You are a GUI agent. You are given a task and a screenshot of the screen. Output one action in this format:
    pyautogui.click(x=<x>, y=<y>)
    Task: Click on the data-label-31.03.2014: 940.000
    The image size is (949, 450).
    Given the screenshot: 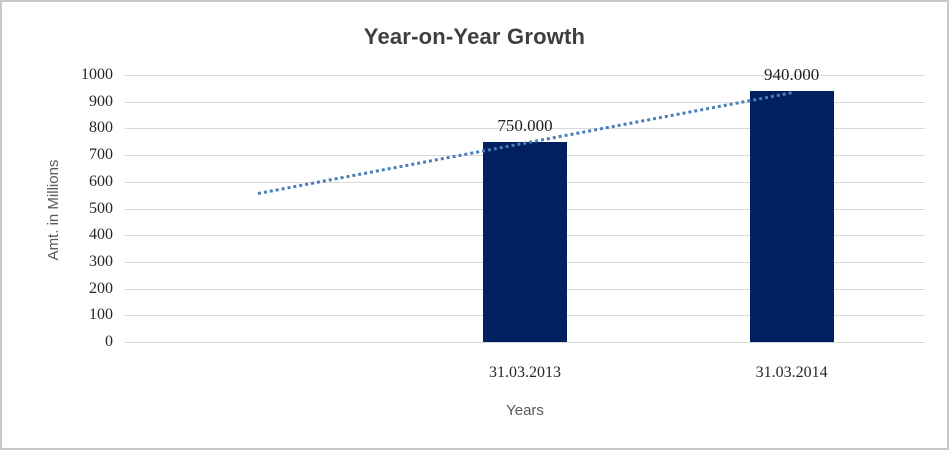 What is the action you would take?
    pyautogui.click(x=792, y=75)
    